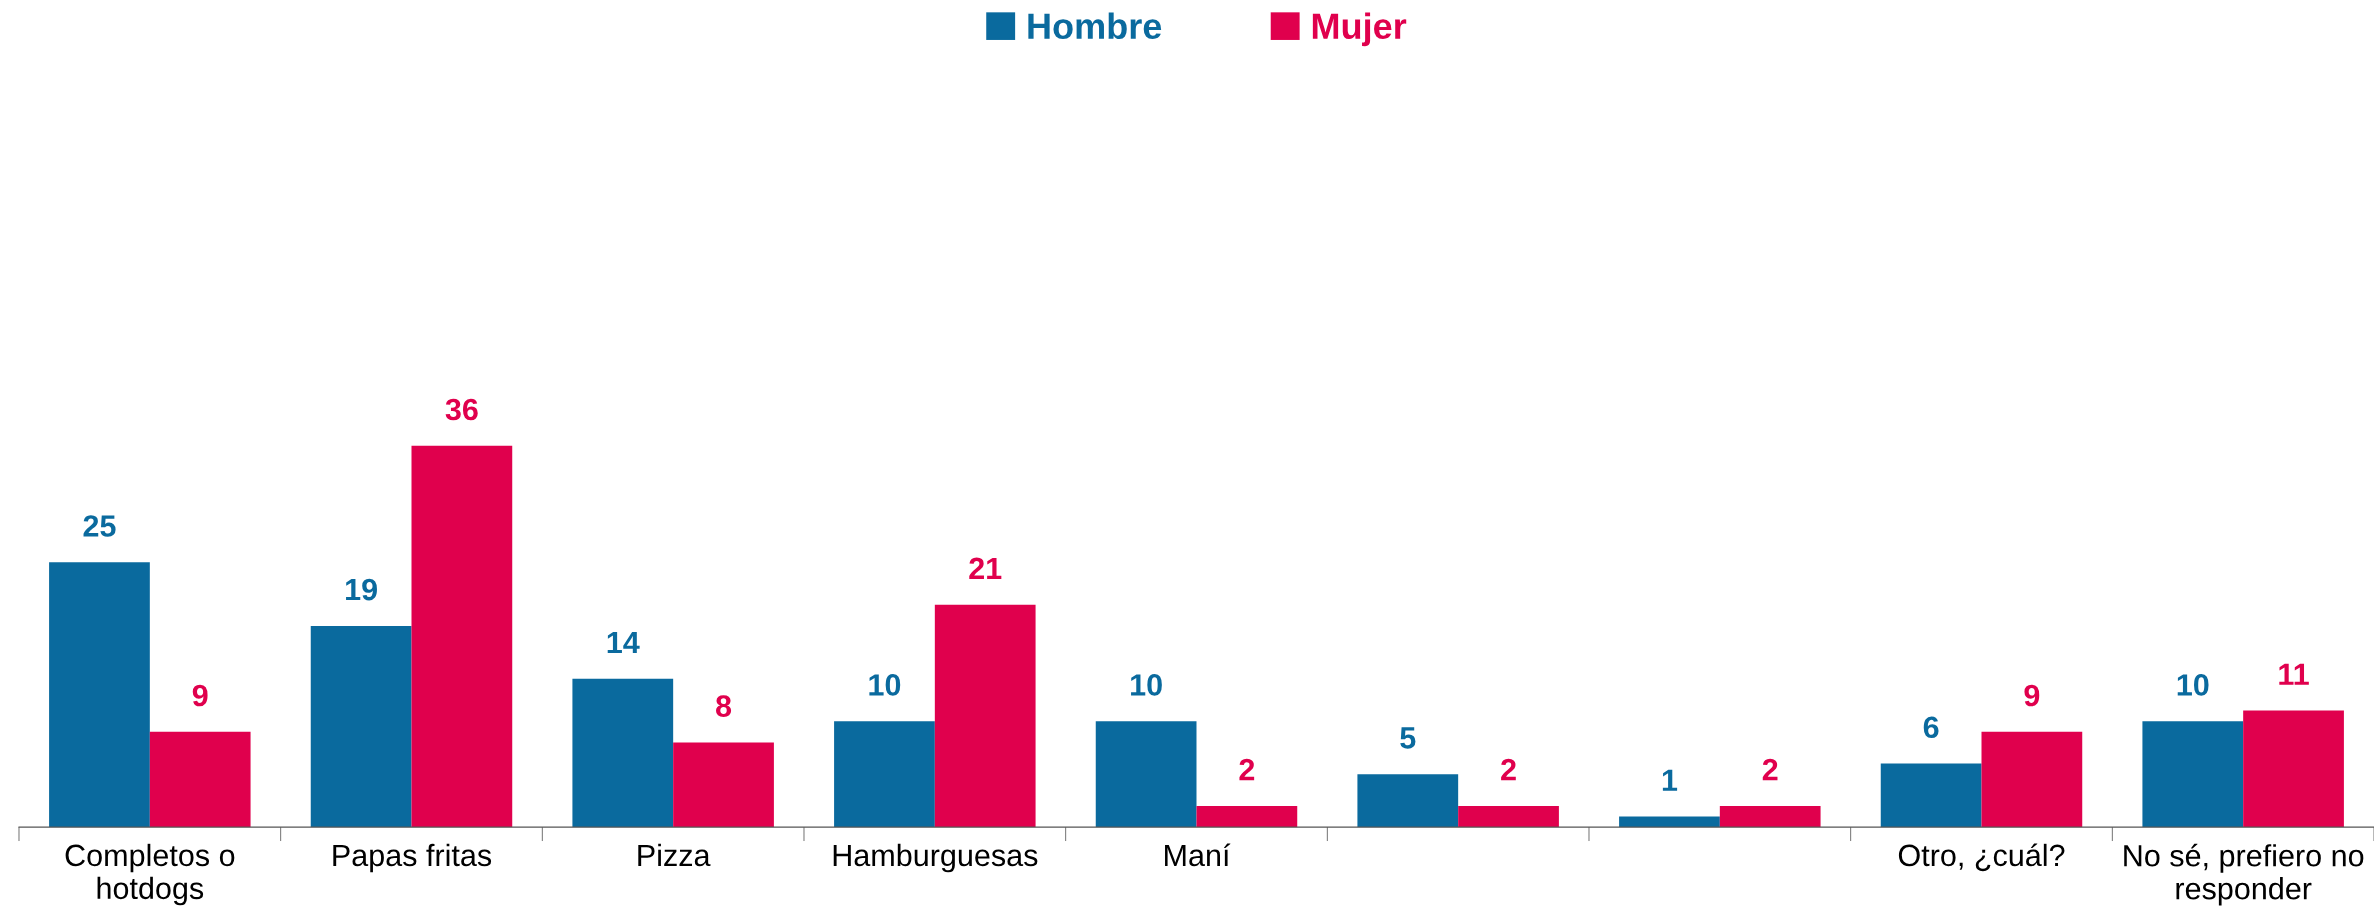 The height and width of the screenshot is (917, 2374). I want to click on data-label: 8, so click(724, 706).